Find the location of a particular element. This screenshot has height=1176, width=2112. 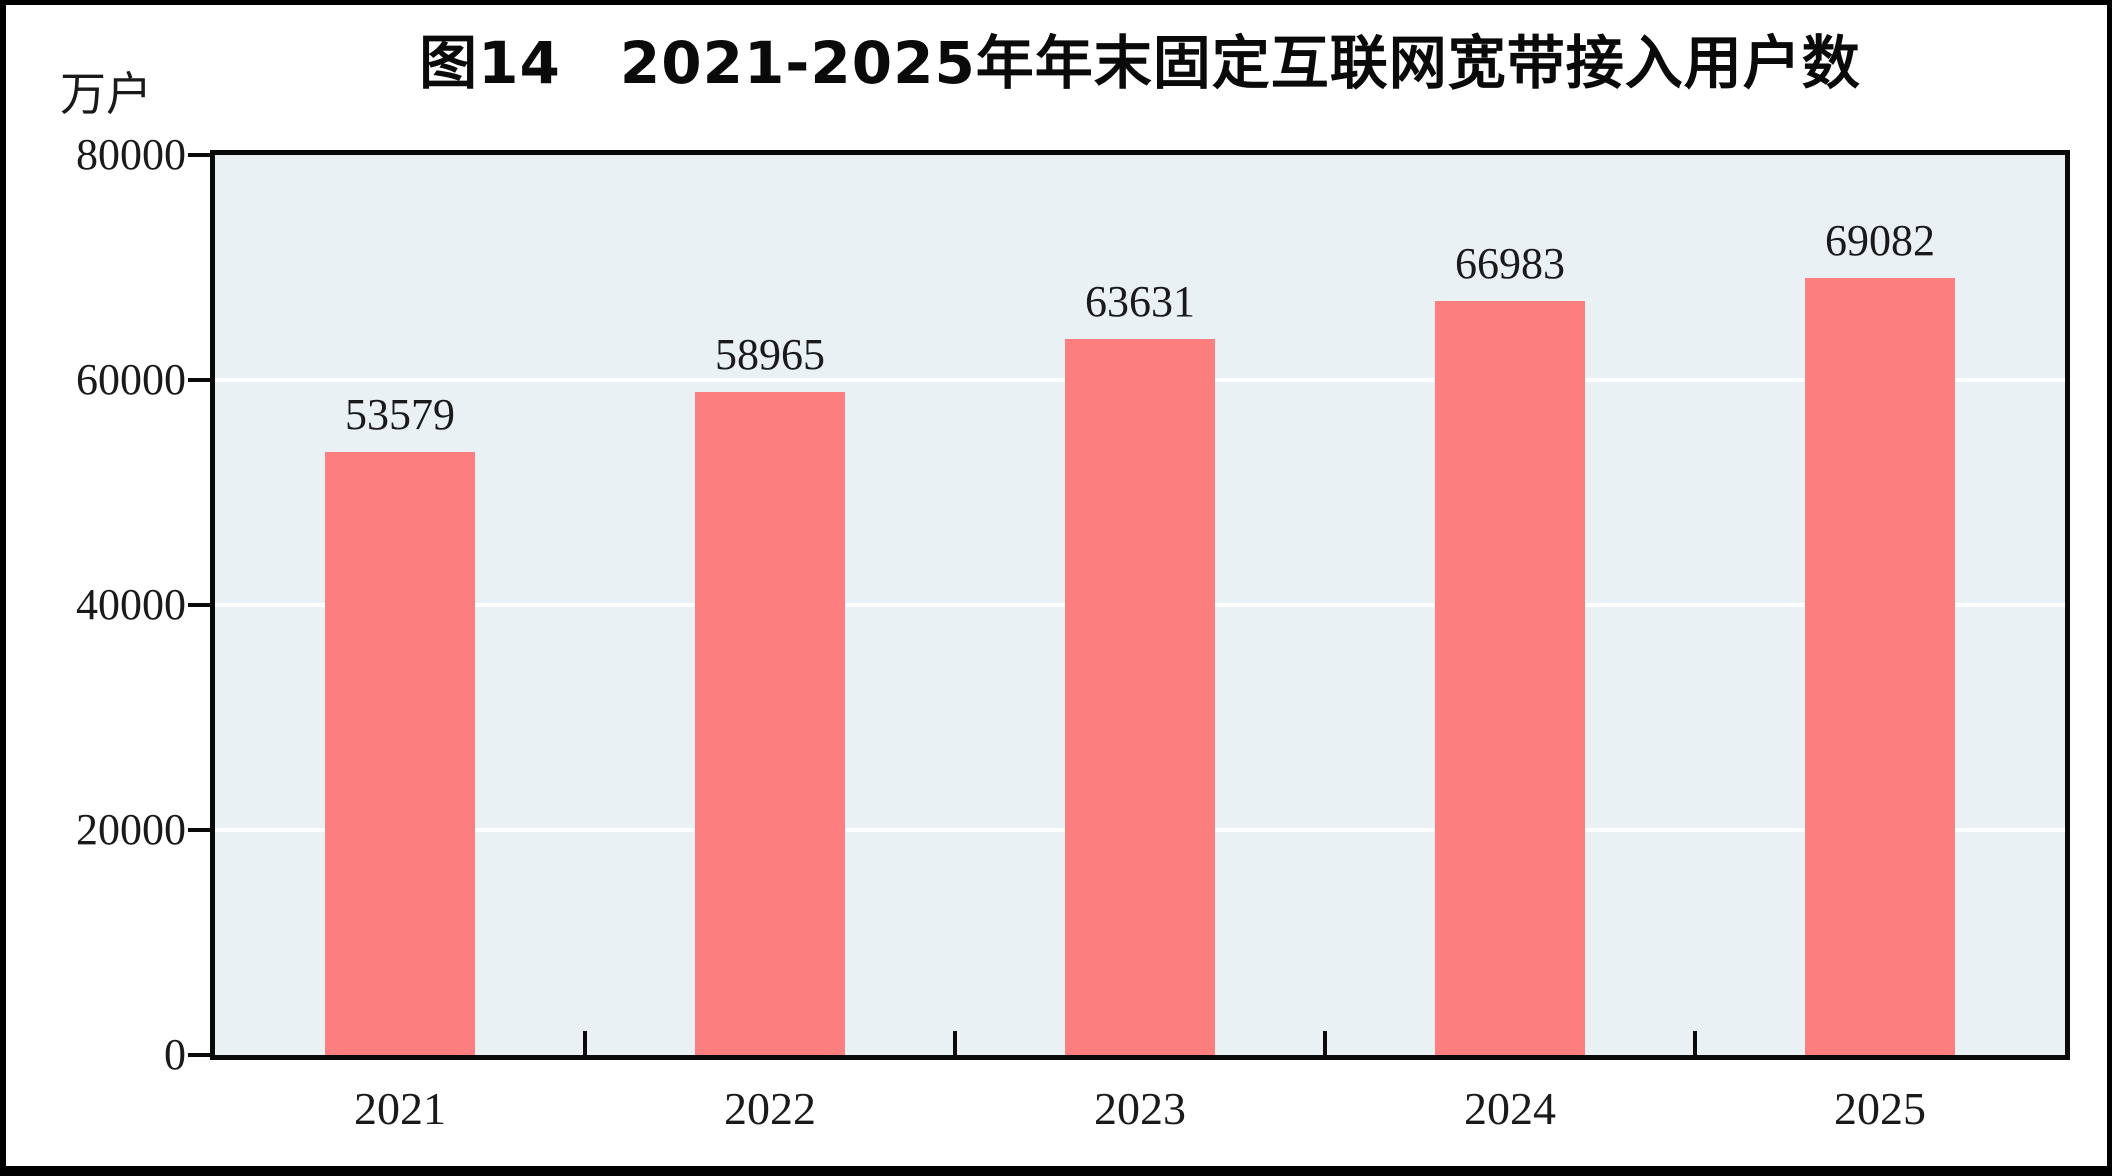

image-border-left is located at coordinates (3, 588).